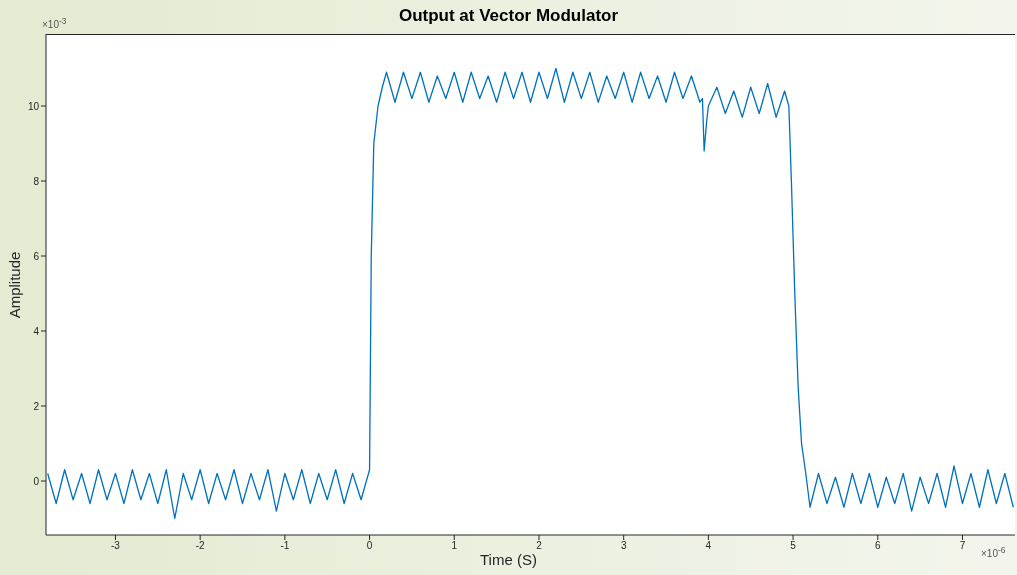 The image size is (1017, 575). I want to click on x-tick-label: -3, so click(116, 546).